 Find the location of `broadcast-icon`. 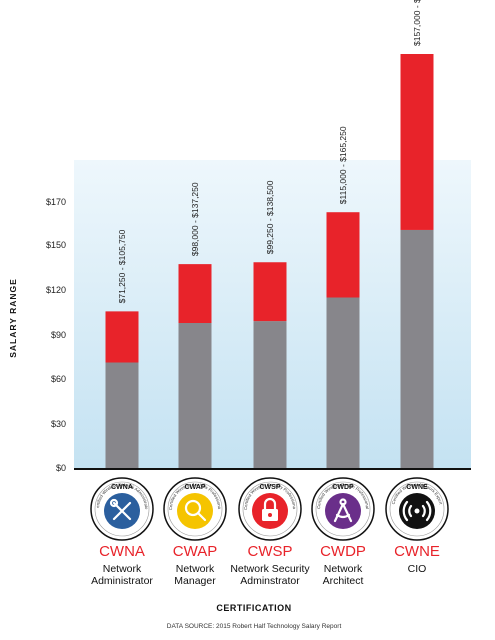

broadcast-icon is located at coordinates (417, 511).